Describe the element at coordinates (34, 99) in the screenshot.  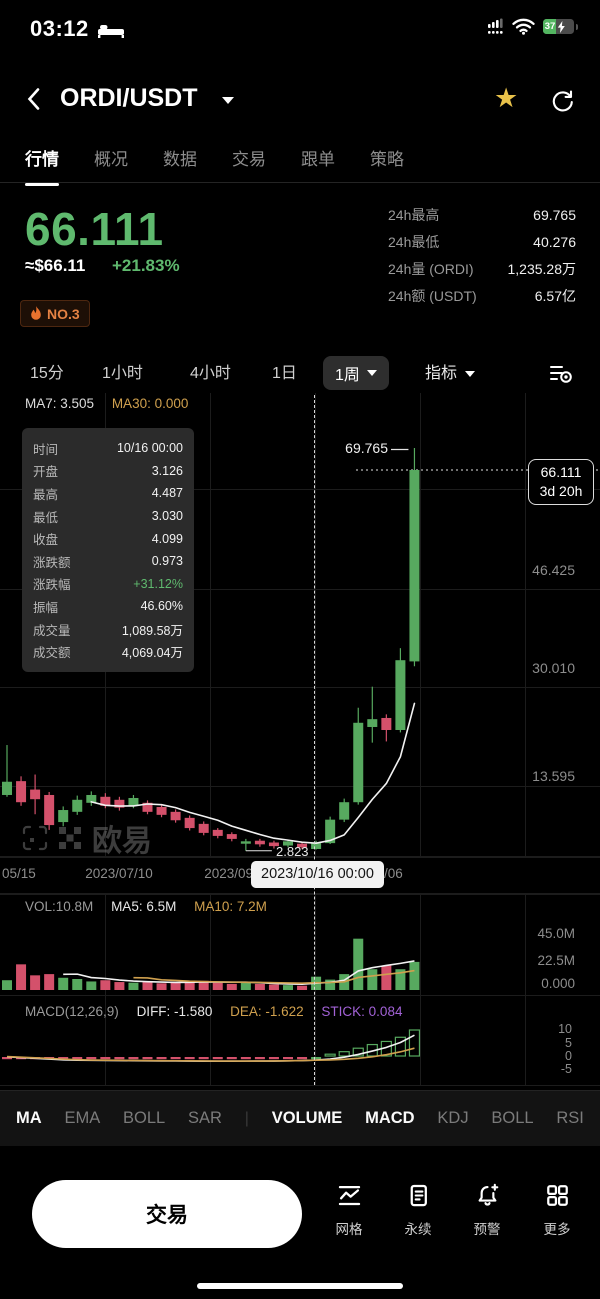
I see `back-button` at that location.